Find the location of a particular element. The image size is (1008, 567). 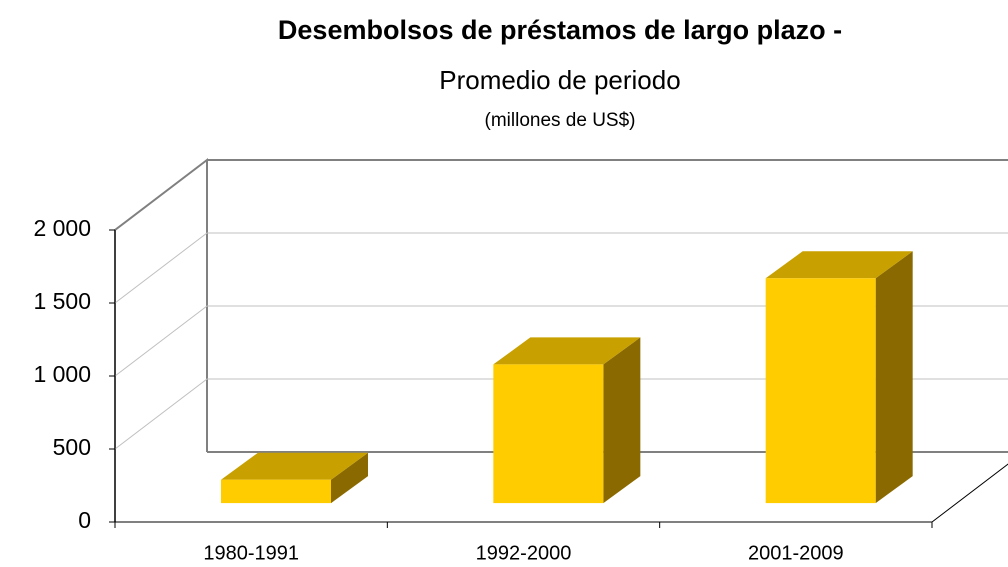

y-tick-label: 0 is located at coordinates (84, 520).